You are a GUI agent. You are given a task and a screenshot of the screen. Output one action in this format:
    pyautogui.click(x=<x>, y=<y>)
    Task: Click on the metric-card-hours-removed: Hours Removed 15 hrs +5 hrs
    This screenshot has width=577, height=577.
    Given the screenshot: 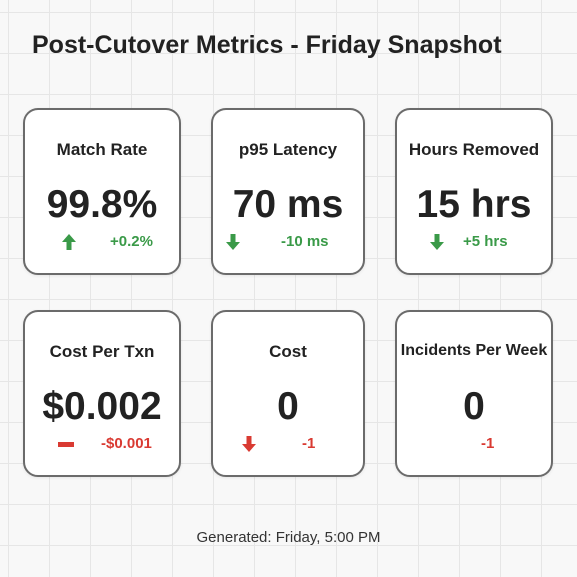 What is the action you would take?
    pyautogui.click(x=474, y=191)
    